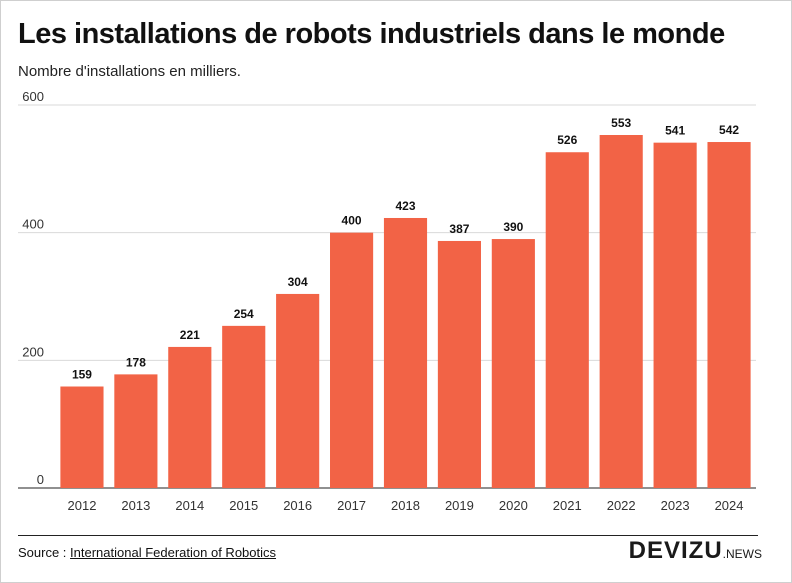 The height and width of the screenshot is (583, 792). I want to click on data-label: 423, so click(405, 206).